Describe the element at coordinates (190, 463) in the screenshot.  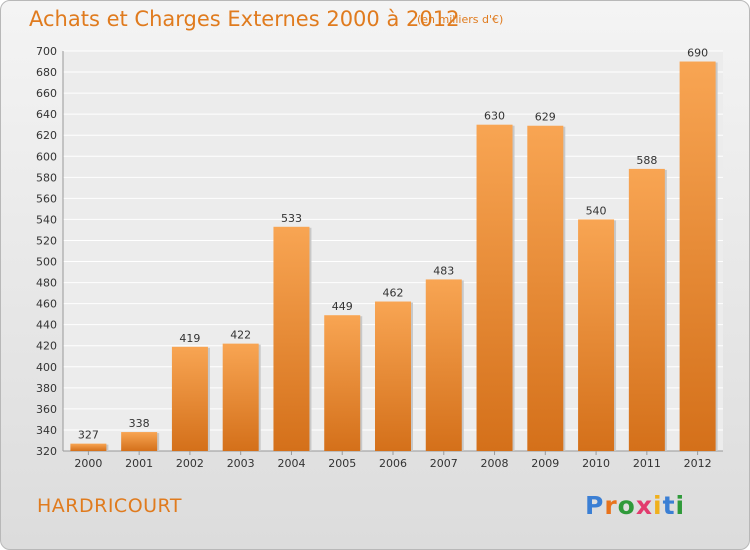
I see `x-tick-label: 2002` at that location.